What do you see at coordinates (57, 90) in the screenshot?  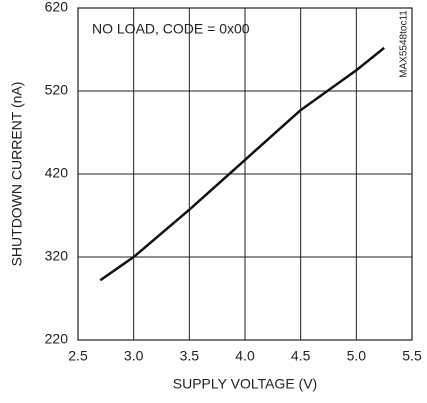 I see `y-tick-label: 520` at bounding box center [57, 90].